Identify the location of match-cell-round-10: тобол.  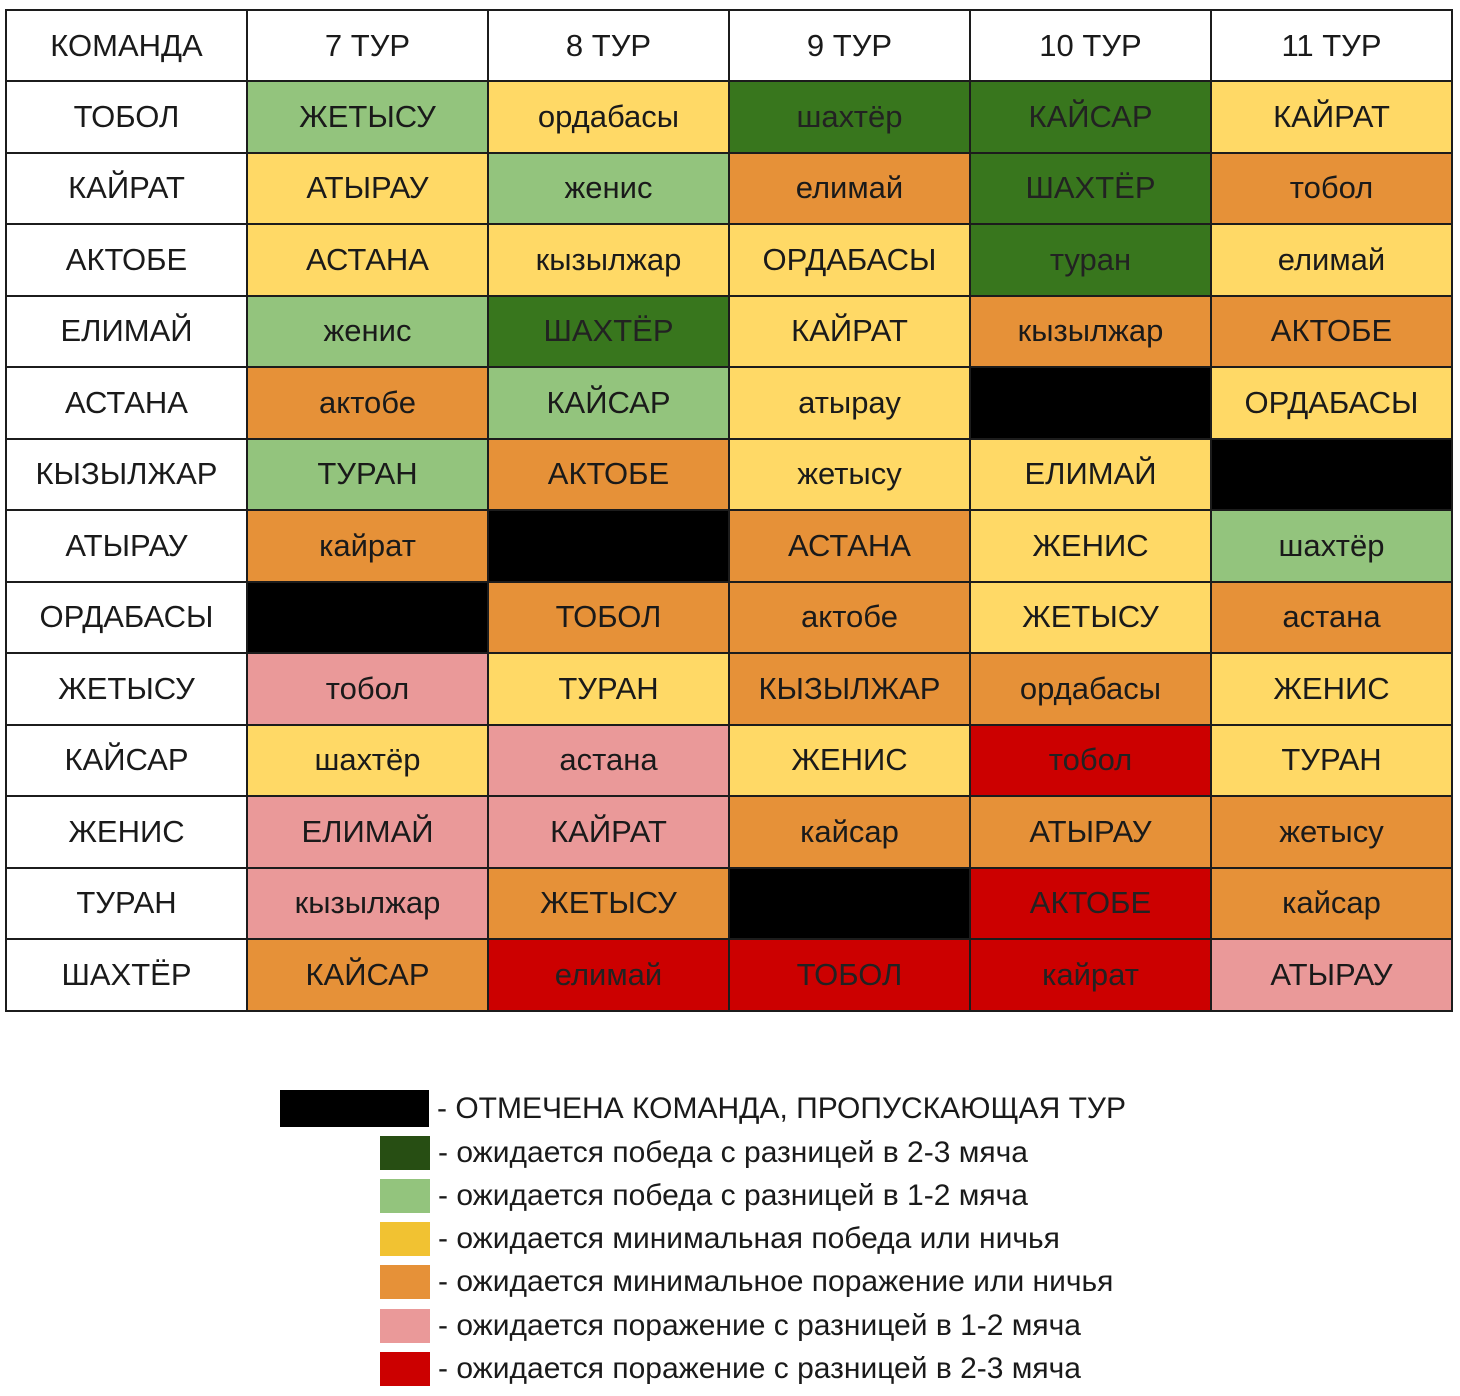
(1090, 760).